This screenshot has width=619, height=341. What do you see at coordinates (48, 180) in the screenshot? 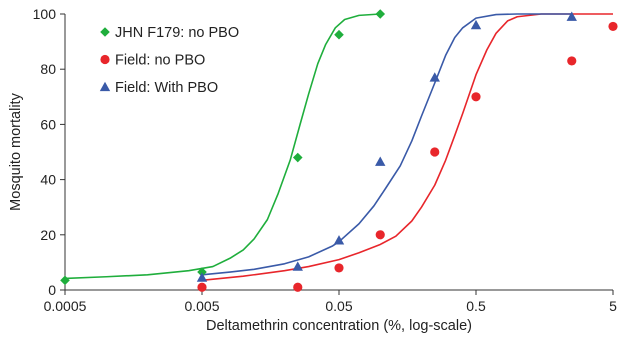
I see `y-tick-label: 40` at bounding box center [48, 180].